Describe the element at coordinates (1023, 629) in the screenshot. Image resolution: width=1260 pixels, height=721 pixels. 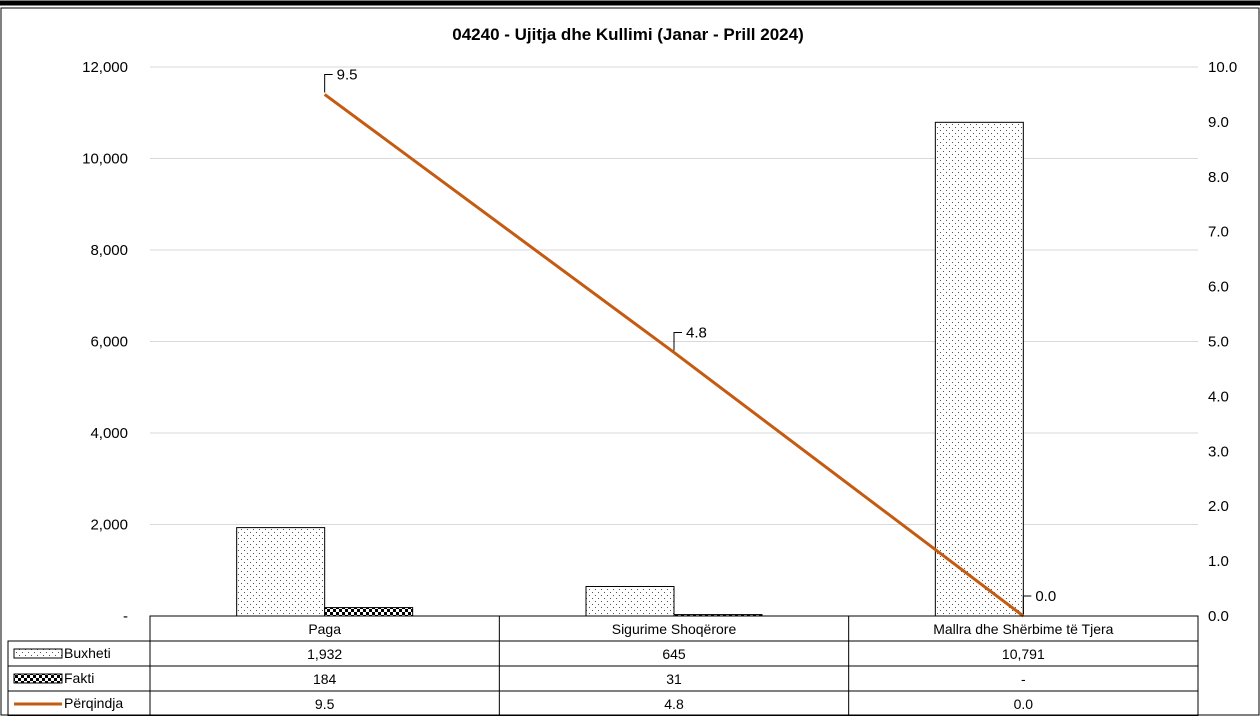
I see `table-header-cell: Mallra dhe Shërbime të Tjera` at that location.